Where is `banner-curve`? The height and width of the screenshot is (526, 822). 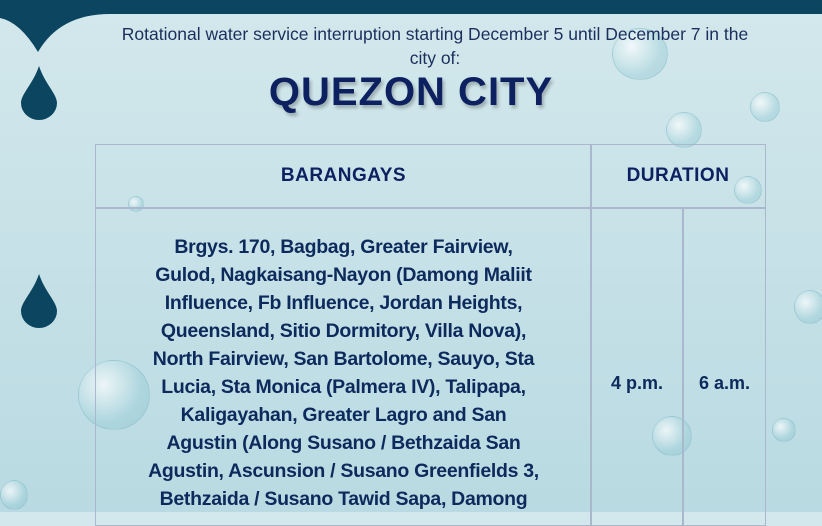
banner-curve is located at coordinates (70, 26).